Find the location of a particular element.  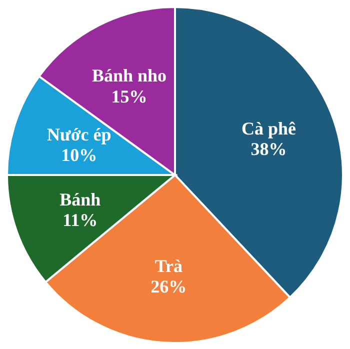

data-label: 10% is located at coordinates (79, 154).